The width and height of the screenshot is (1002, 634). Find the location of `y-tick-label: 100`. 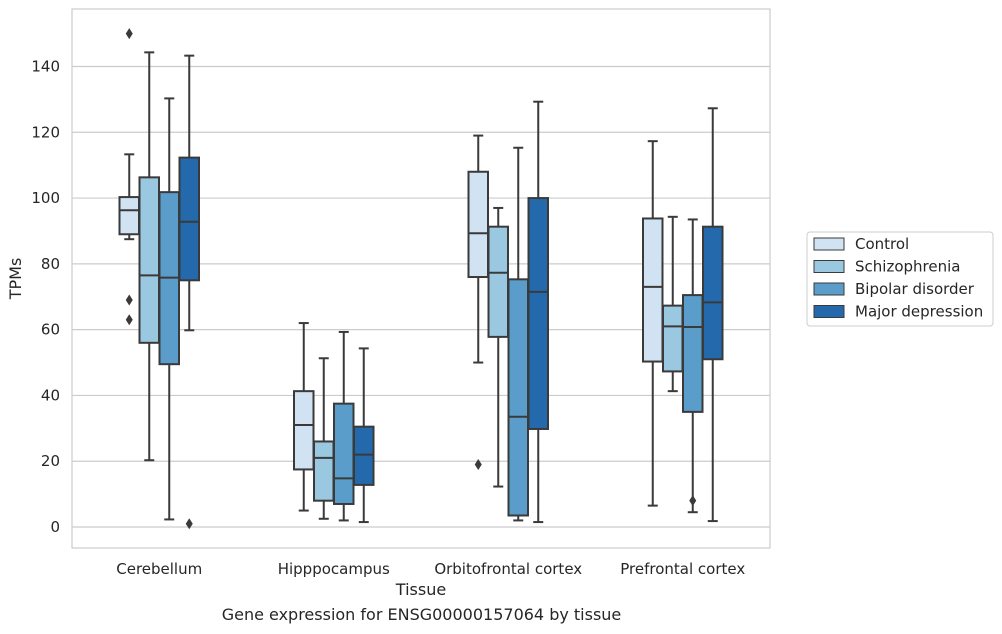

y-tick-label: 100 is located at coordinates (45, 198).